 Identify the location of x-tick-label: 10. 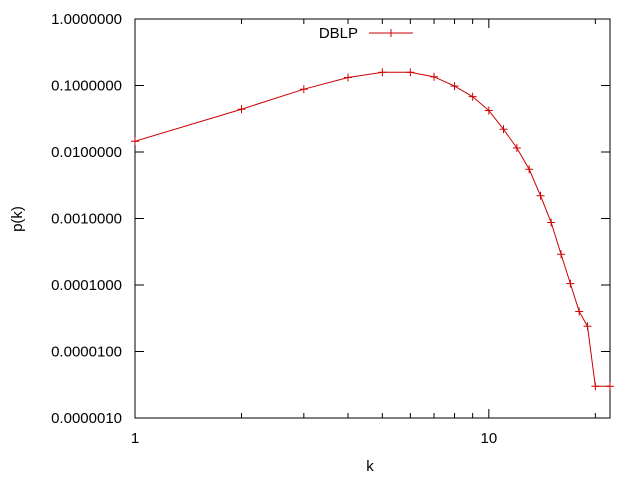
(488, 438).